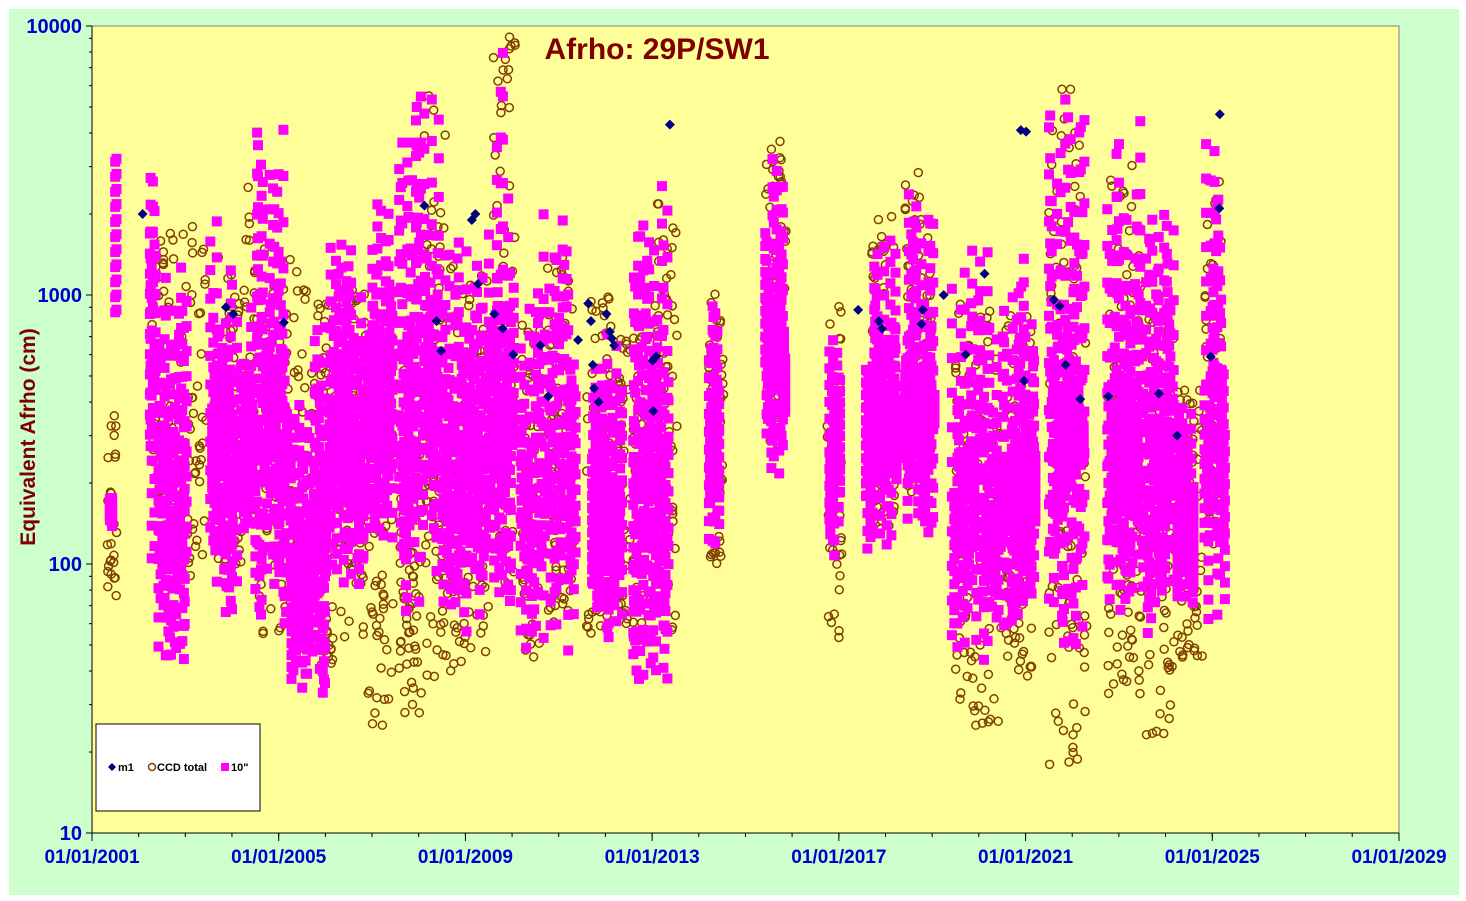 This screenshot has height=901, width=1466. I want to click on y-tick-label: 10000, so click(54, 27).